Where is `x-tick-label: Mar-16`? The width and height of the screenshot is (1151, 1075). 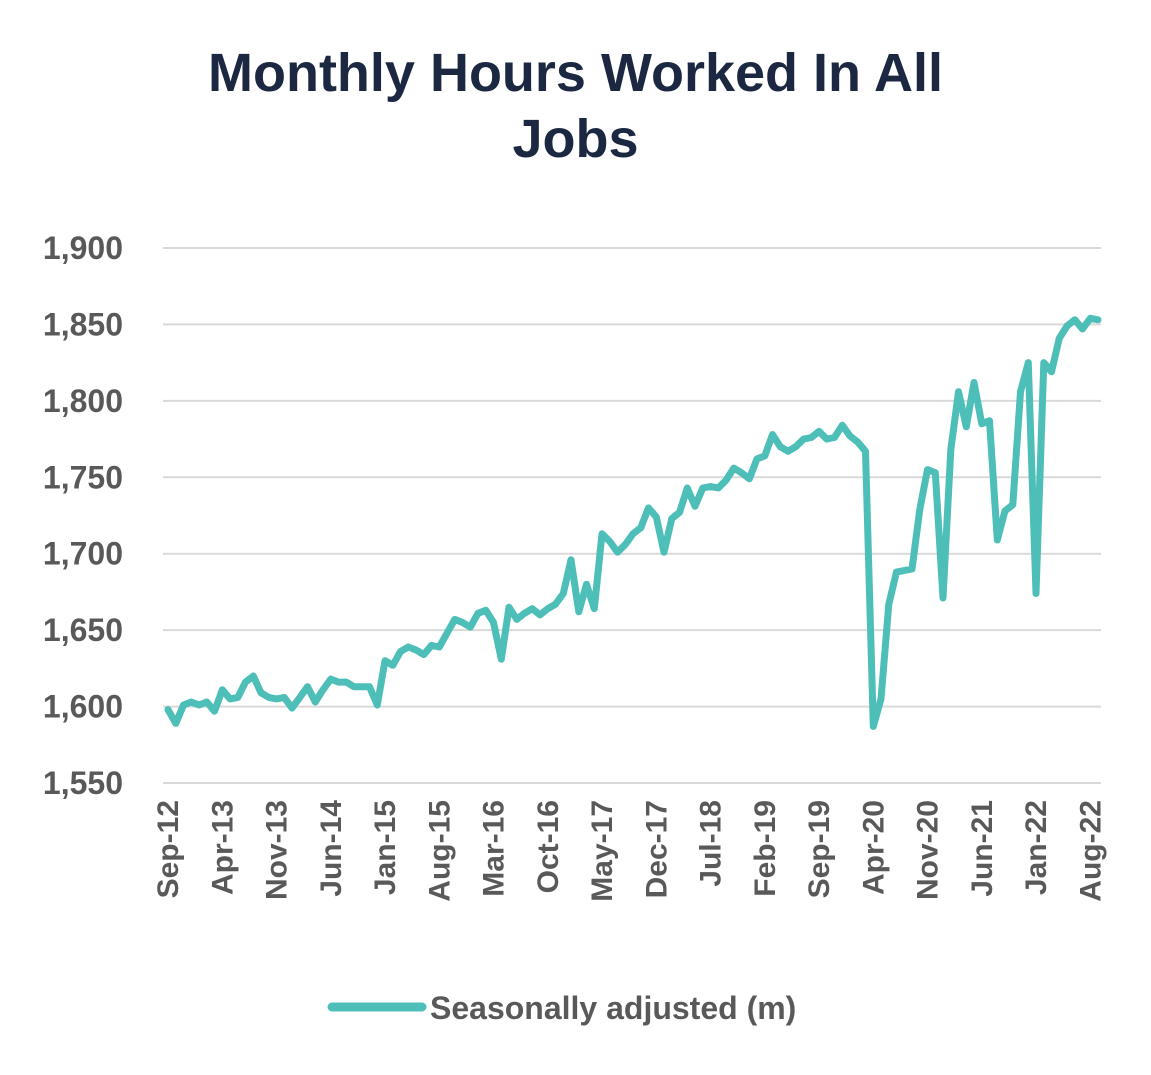
x-tick-label: Mar-16 is located at coordinates (494, 848).